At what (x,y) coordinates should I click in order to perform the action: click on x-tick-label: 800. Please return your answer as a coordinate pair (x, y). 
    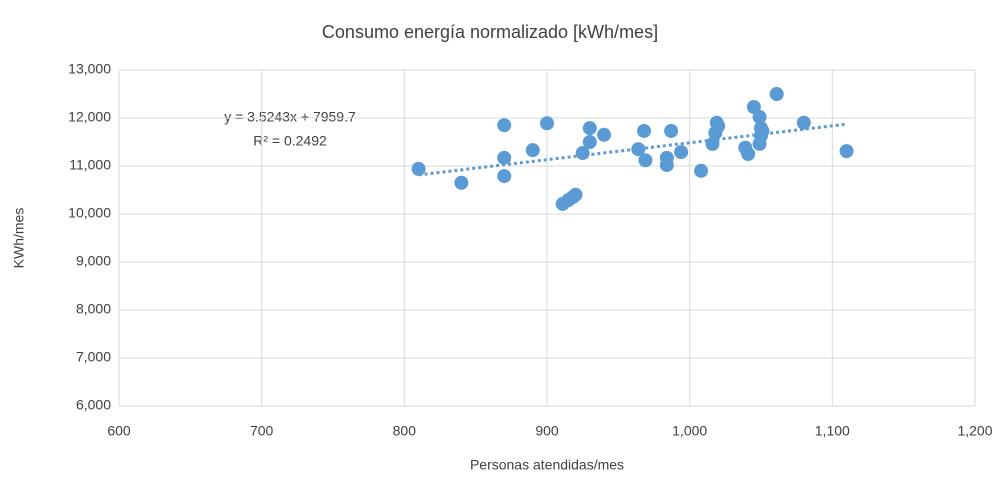
    Looking at the image, I should click on (405, 431).